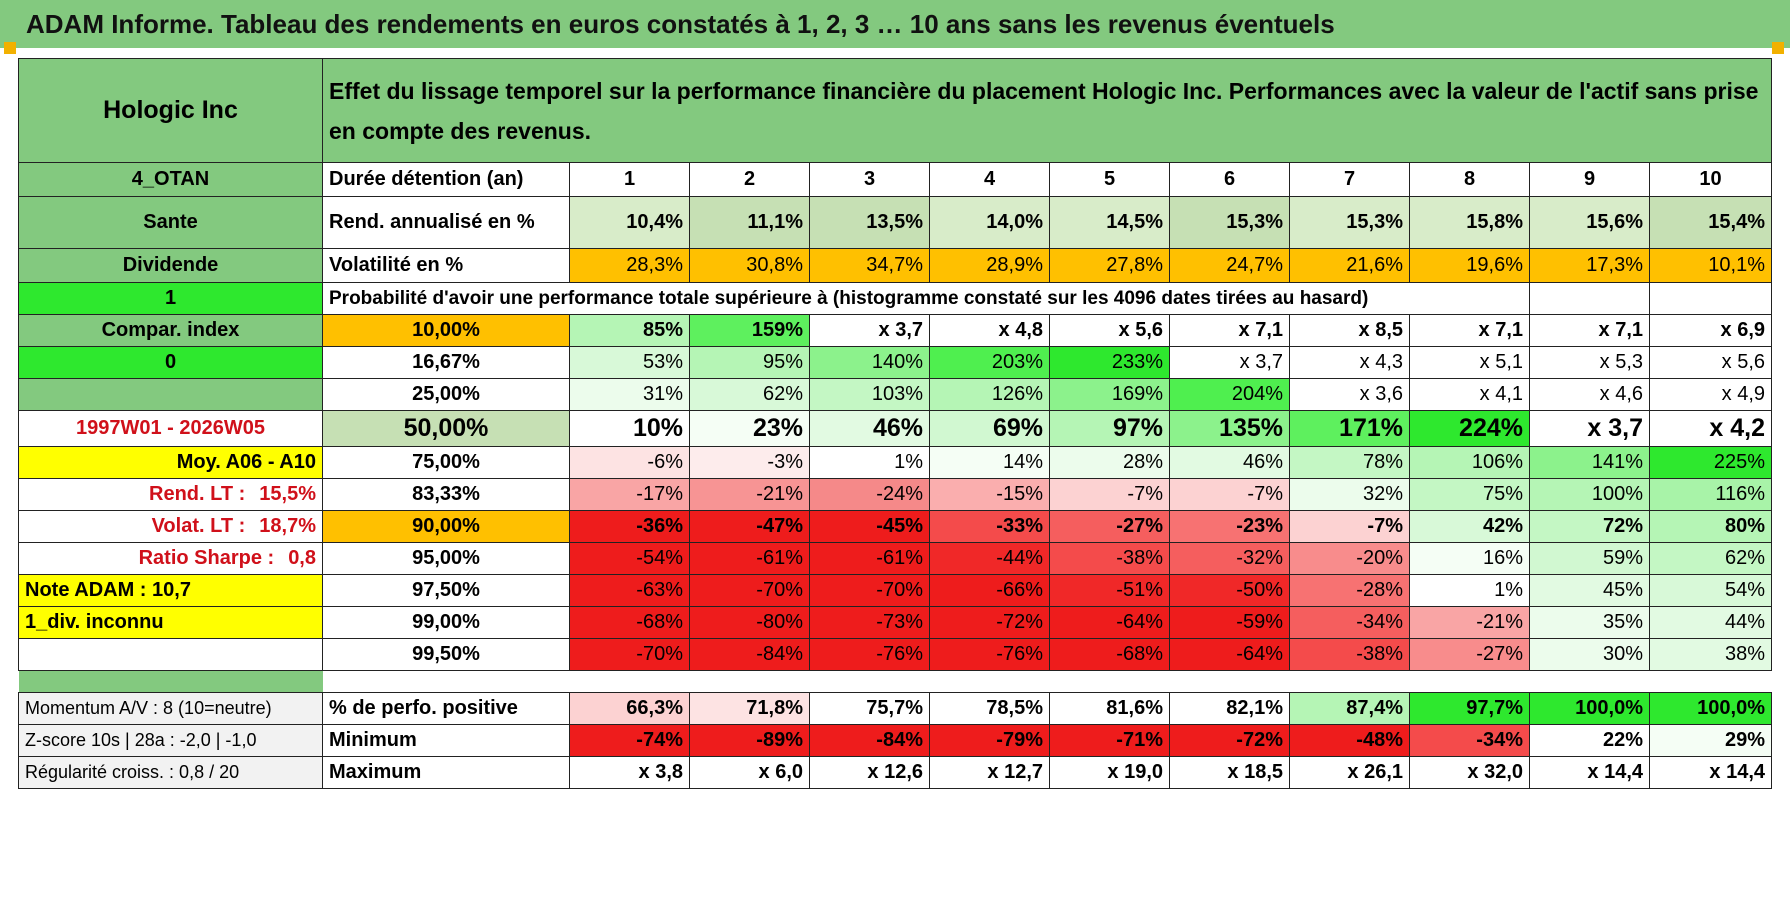 The height and width of the screenshot is (907, 1790). Describe the element at coordinates (869, 428) in the screenshot. I see `quantile-value-cell: 46%` at that location.